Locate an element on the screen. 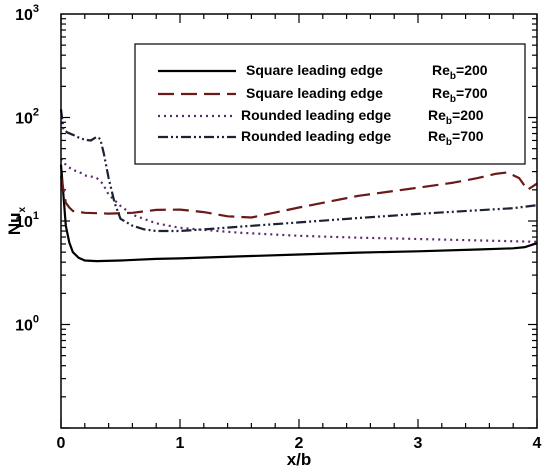 Image resolution: width=550 pixels, height=467 pixels. legend-re-3: Reb=200 is located at coordinates (456, 117).